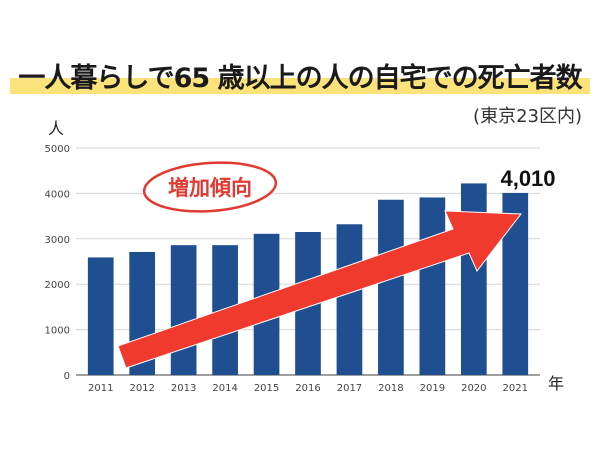  What do you see at coordinates (224, 388) in the screenshot?
I see `x-tick-label: 2014` at bounding box center [224, 388].